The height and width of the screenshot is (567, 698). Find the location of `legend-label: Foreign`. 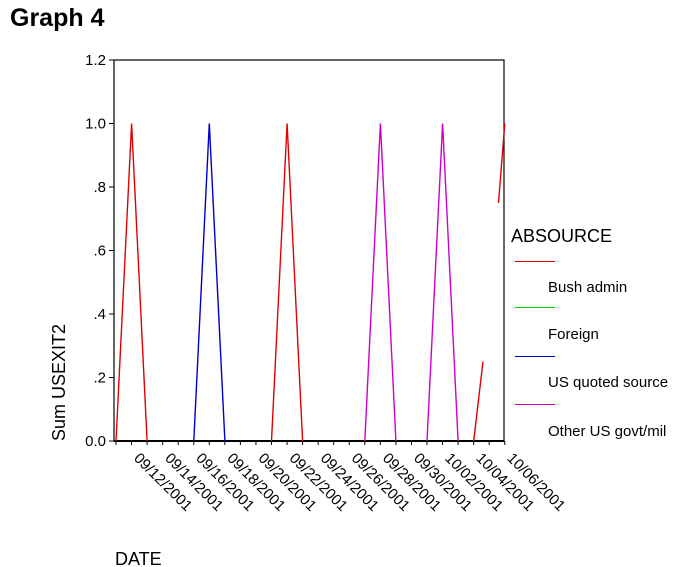

legend-label: Foreign is located at coordinates (573, 334).